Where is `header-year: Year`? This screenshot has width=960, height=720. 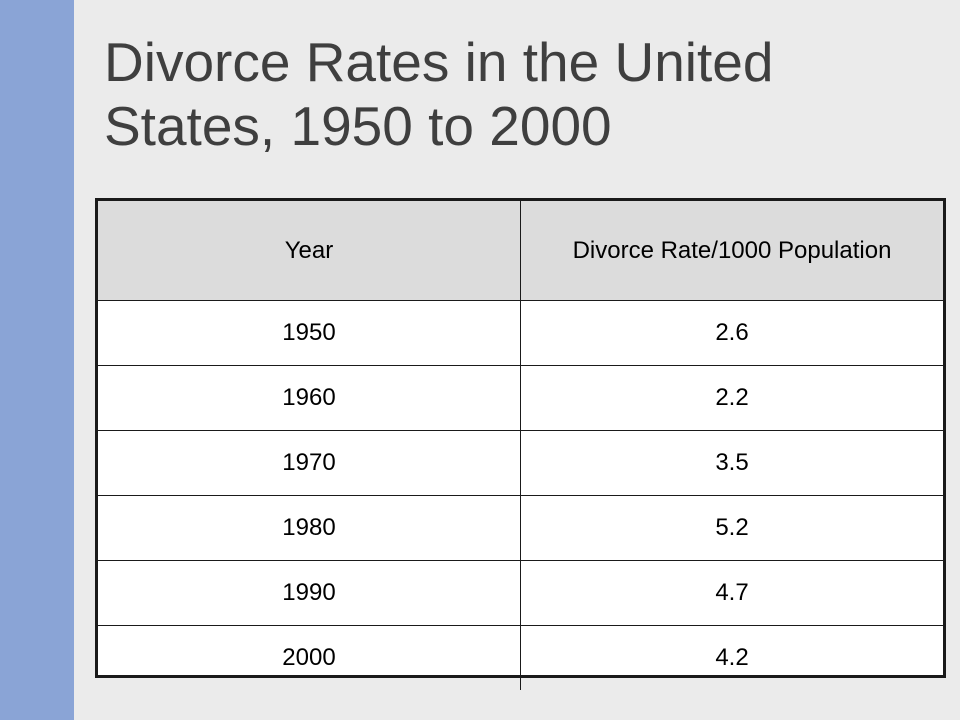 header-year: Year is located at coordinates (309, 251).